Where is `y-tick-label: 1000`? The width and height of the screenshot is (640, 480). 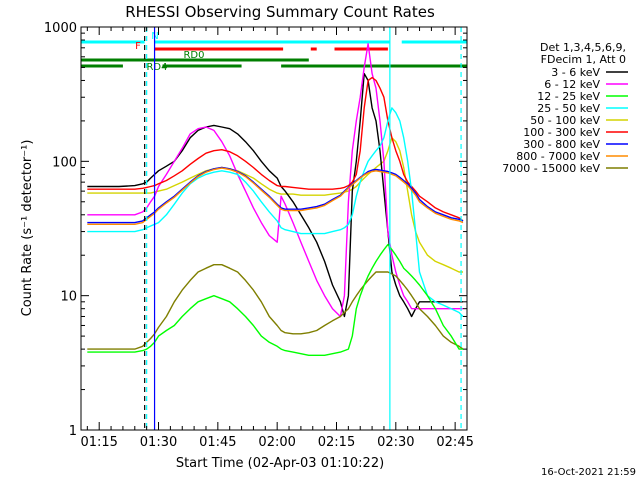
y-tick-label: 1000 is located at coordinates (60, 28).